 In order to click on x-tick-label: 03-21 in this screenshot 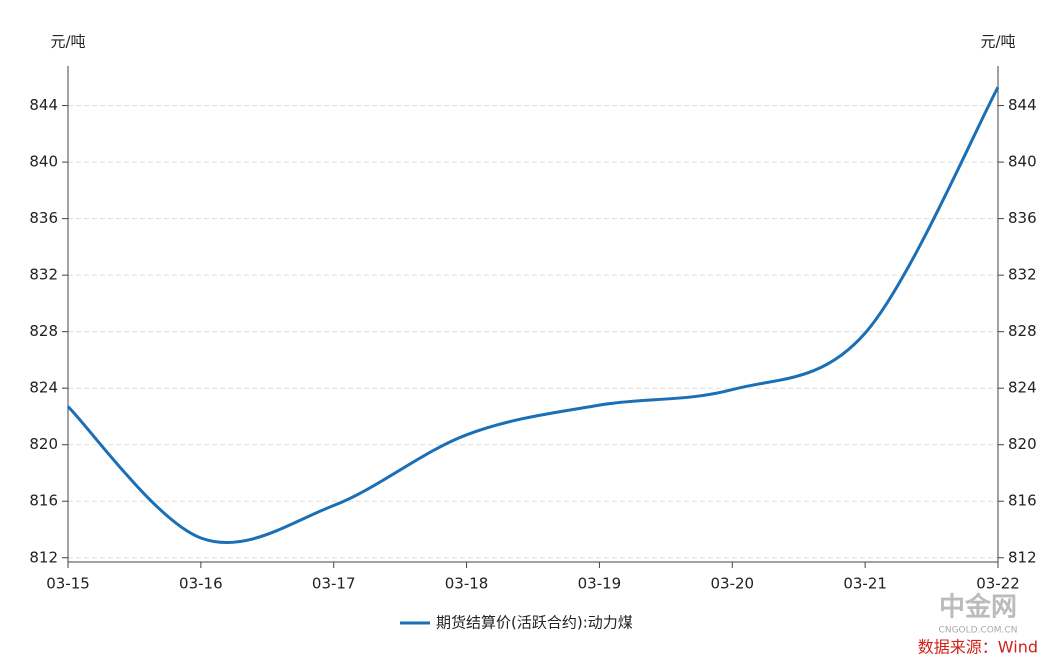, I will do `click(865, 584)`.